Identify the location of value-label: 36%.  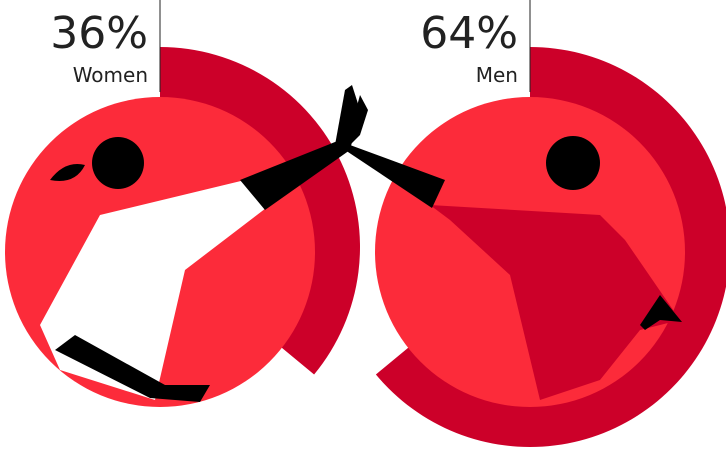
(99, 33).